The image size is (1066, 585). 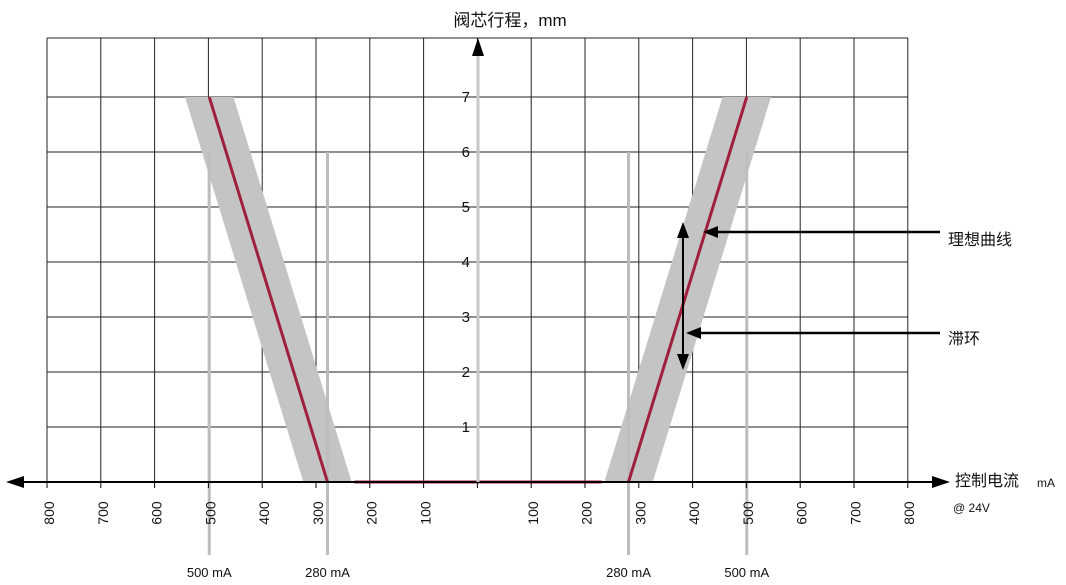 I want to click on y-tick-label: 7, so click(x=466, y=97).